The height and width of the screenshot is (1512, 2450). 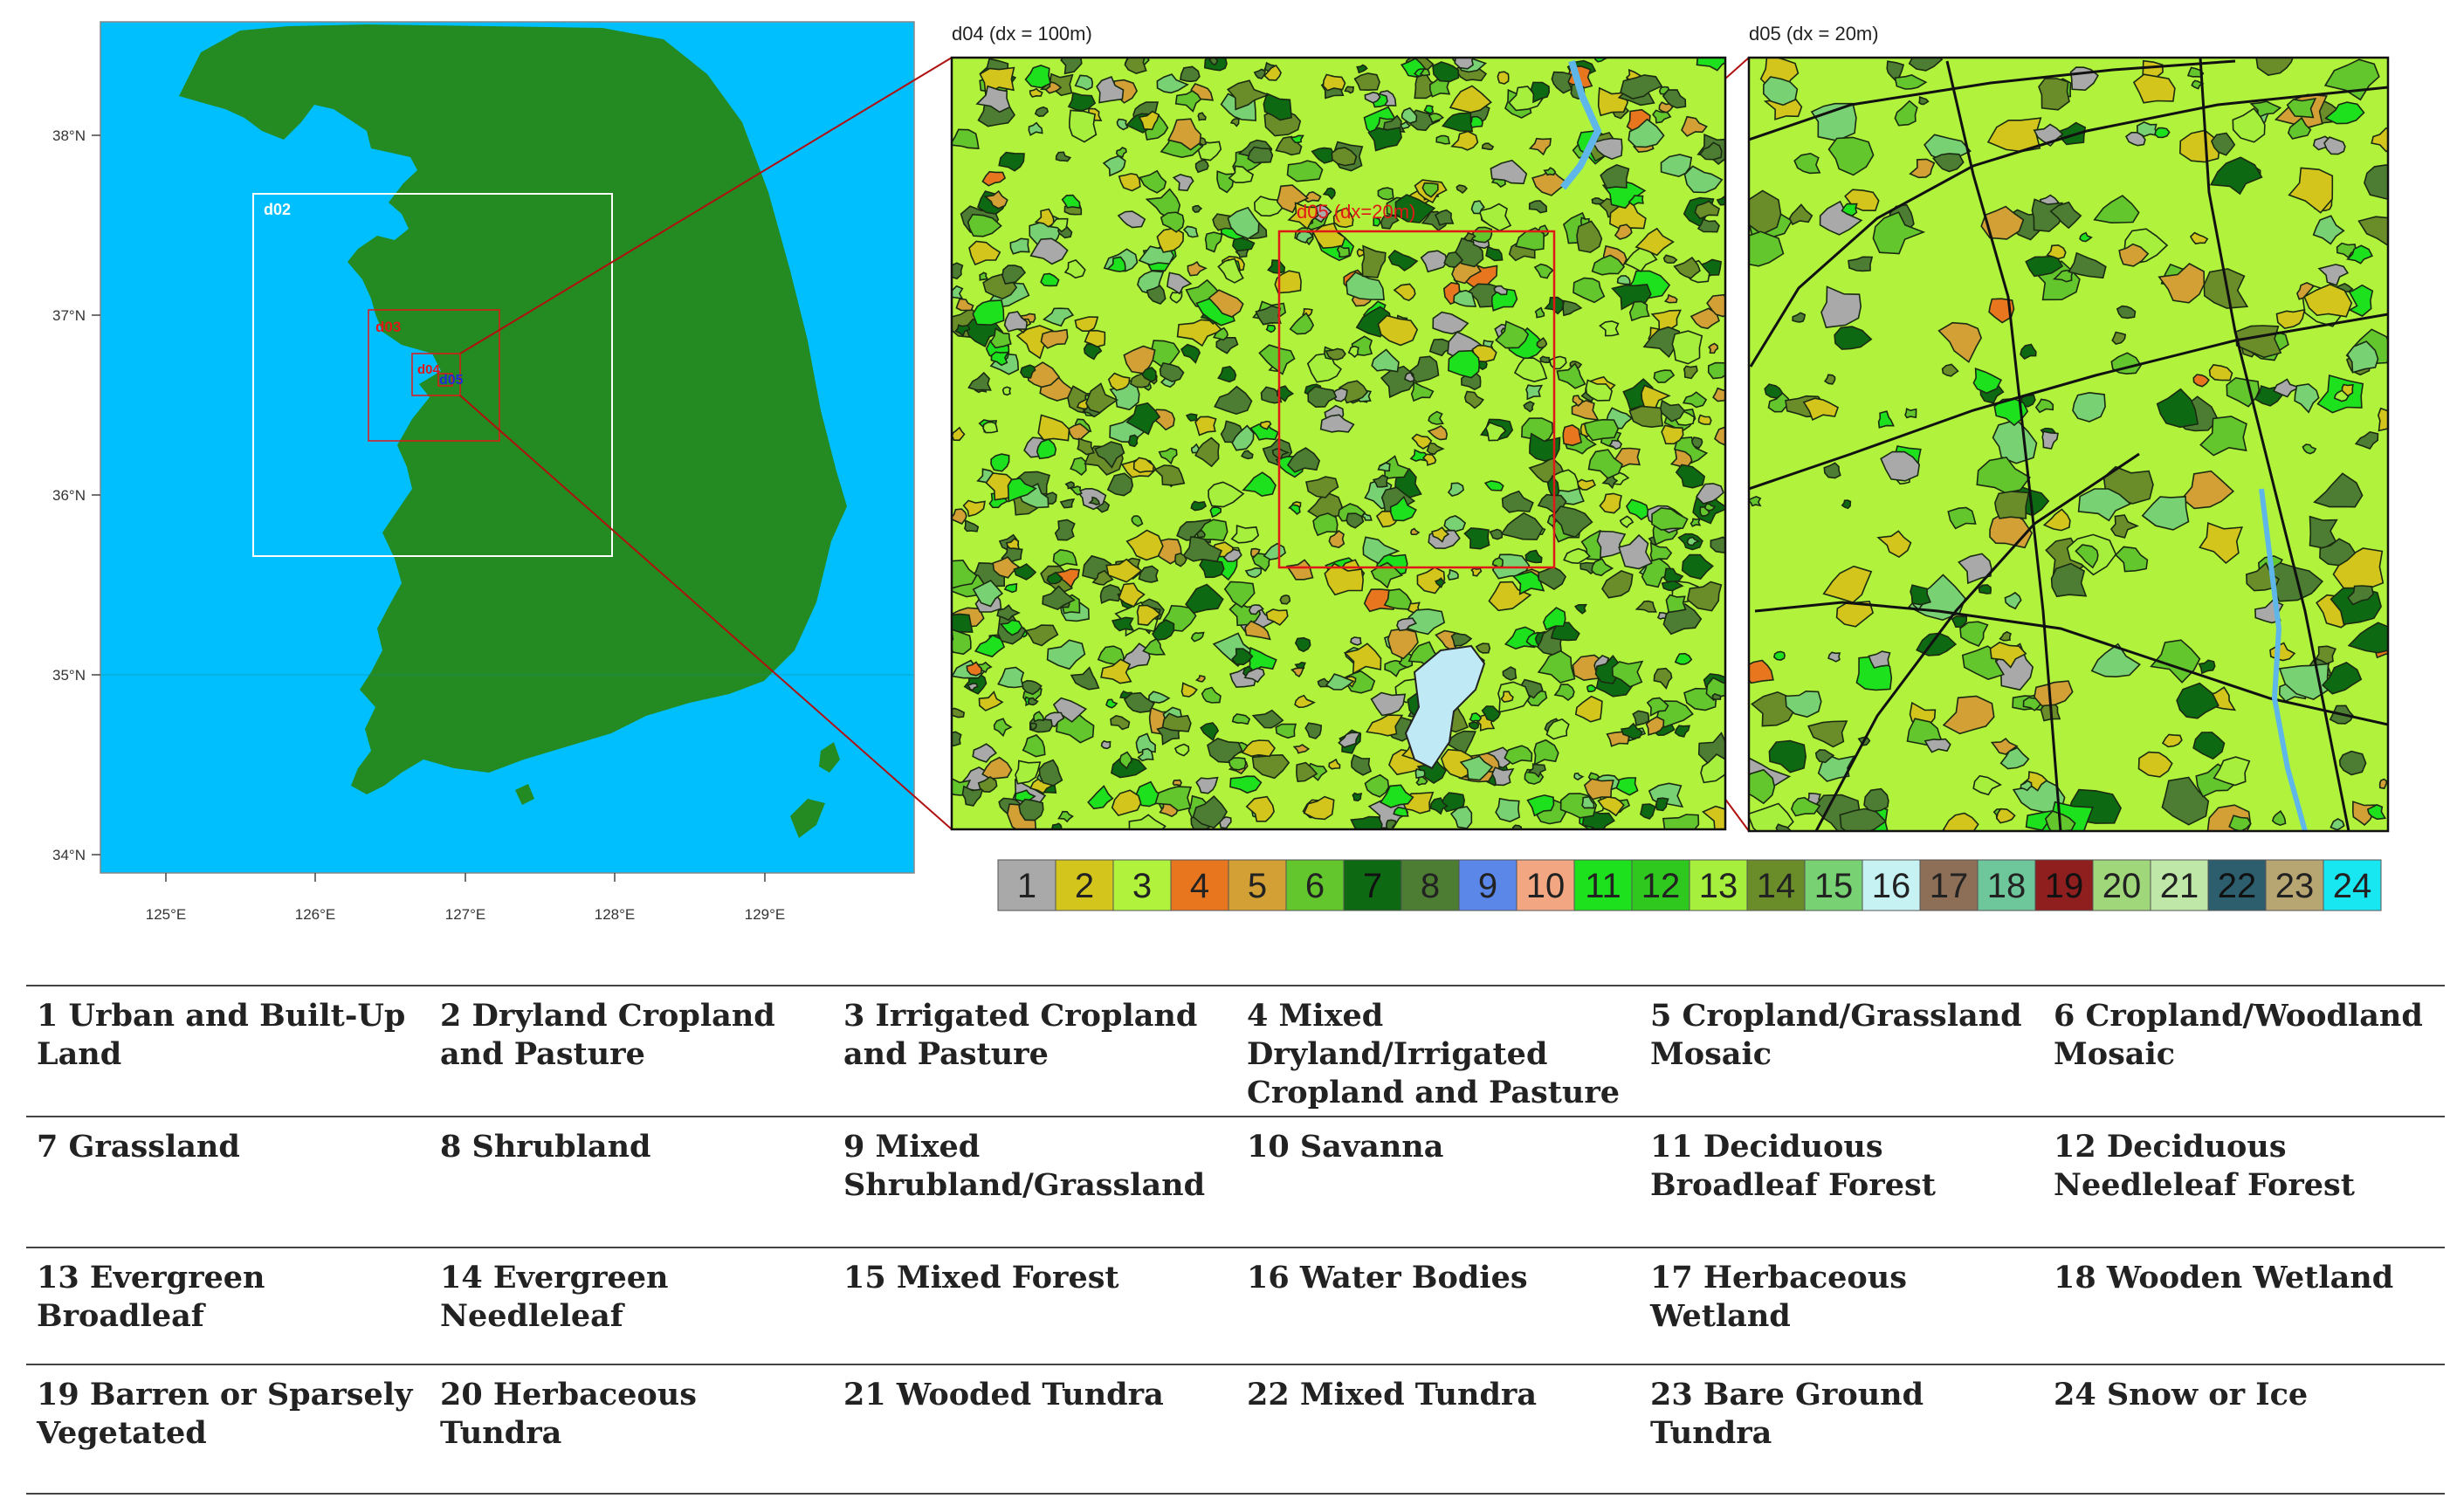 I want to click on colorbar-label: 17, so click(x=1949, y=886).